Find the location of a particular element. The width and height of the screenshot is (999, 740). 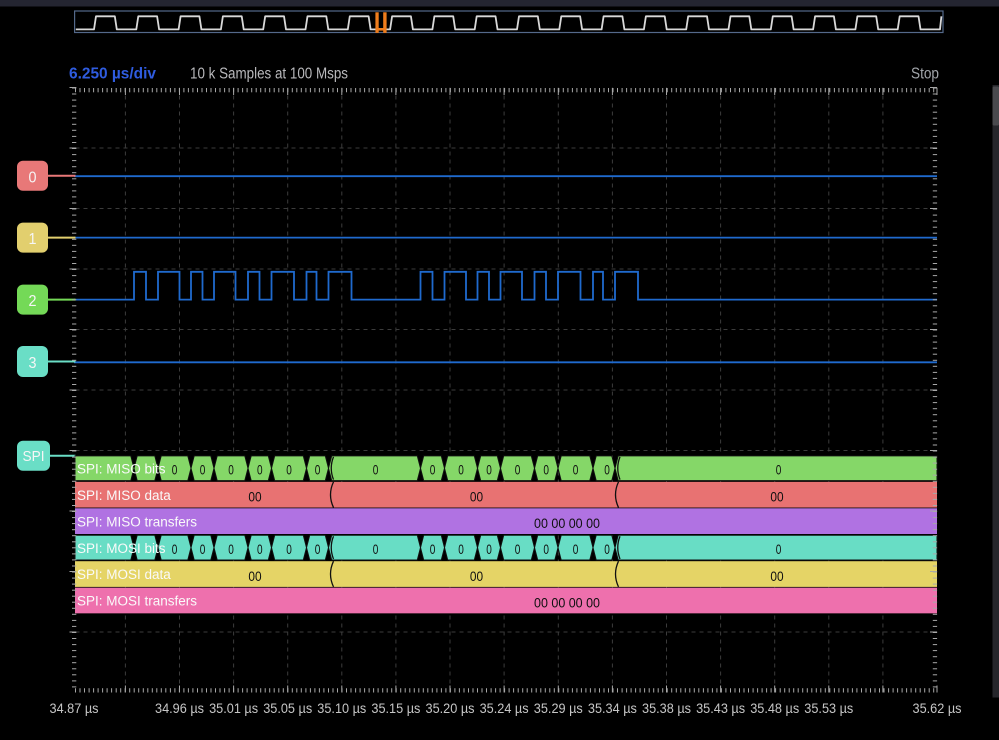

svg-text: 35.48 µs is located at coordinates (774, 708).